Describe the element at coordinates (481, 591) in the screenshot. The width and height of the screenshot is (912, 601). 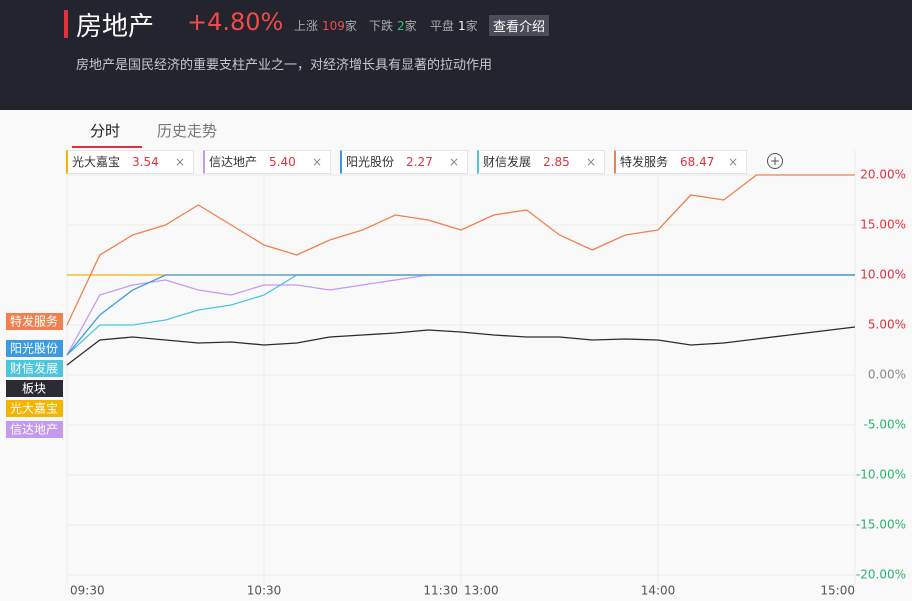
I see `x-tick-label: 13:00` at that location.